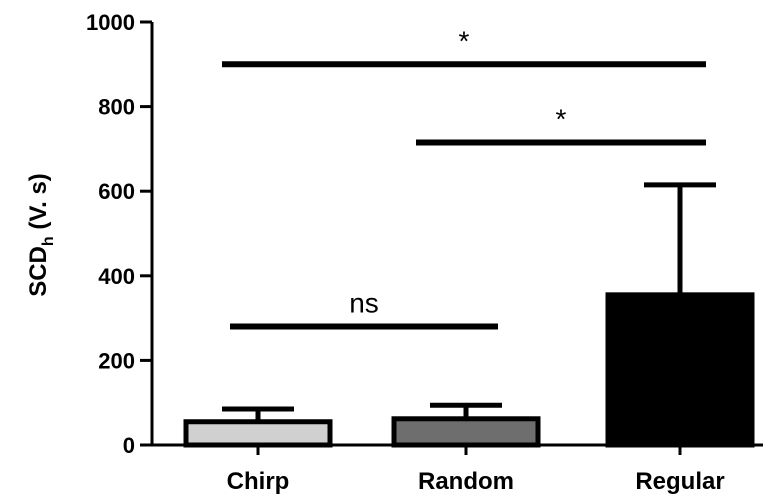 The image size is (778, 502). Describe the element at coordinates (116, 191) in the screenshot. I see `y-tick-label: 600` at that location.